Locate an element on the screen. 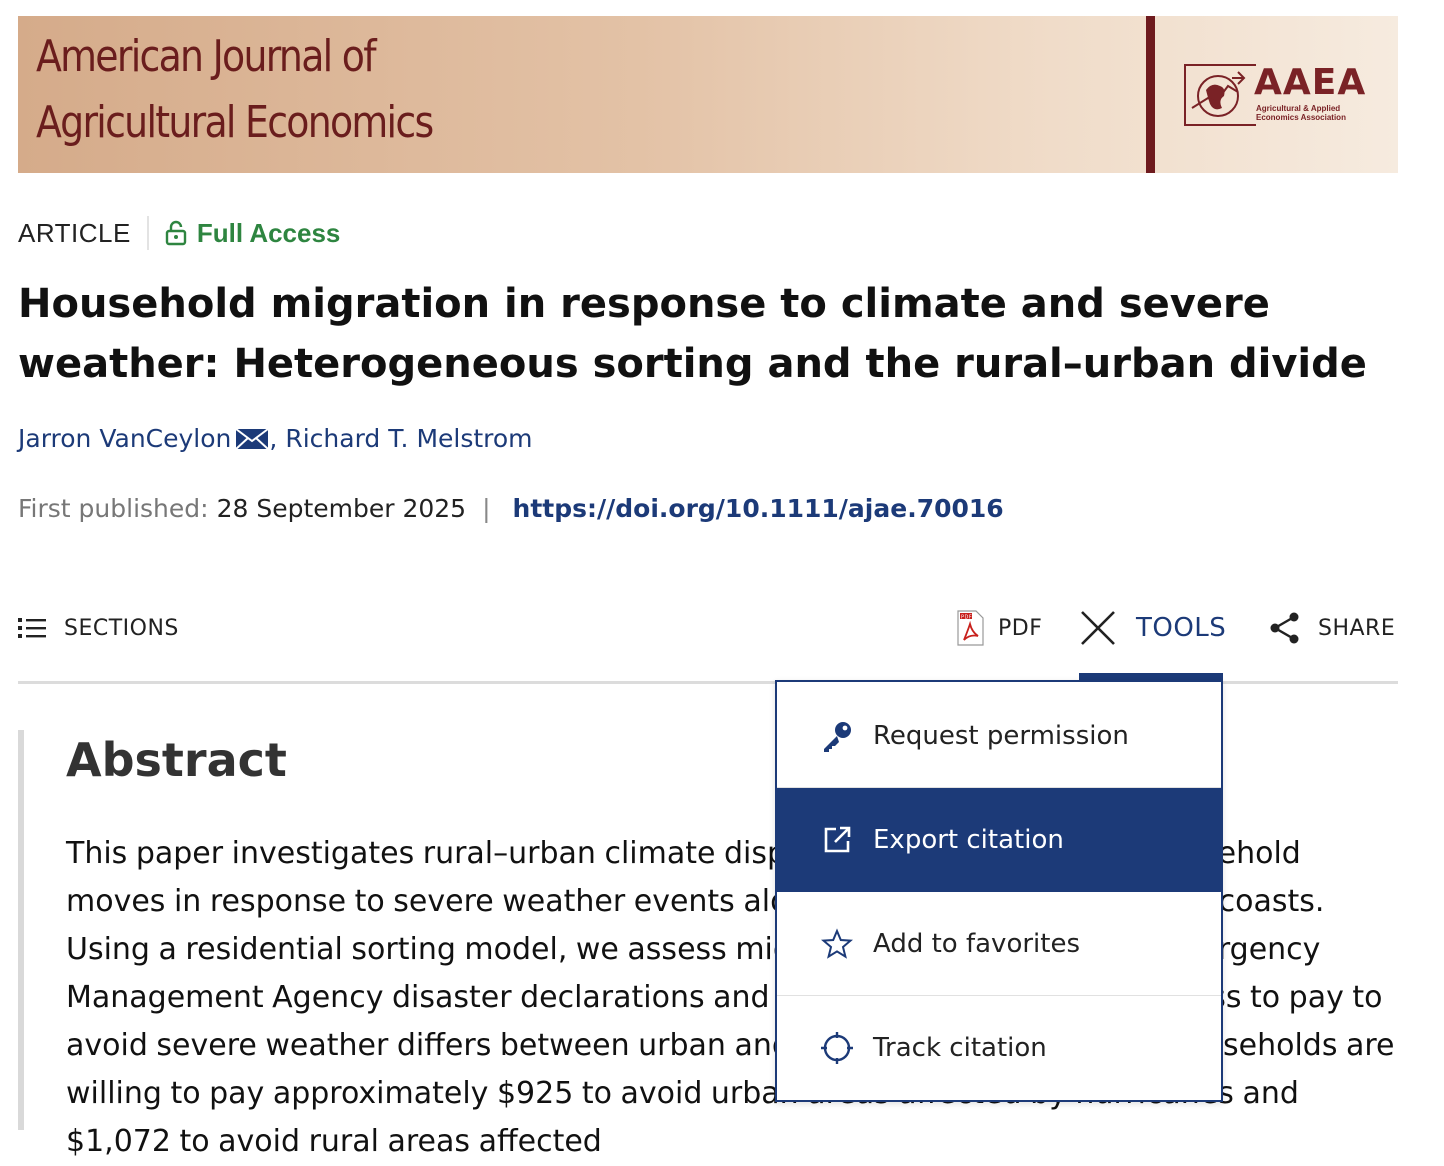  sections-label: SECTIONS is located at coordinates (121, 628).